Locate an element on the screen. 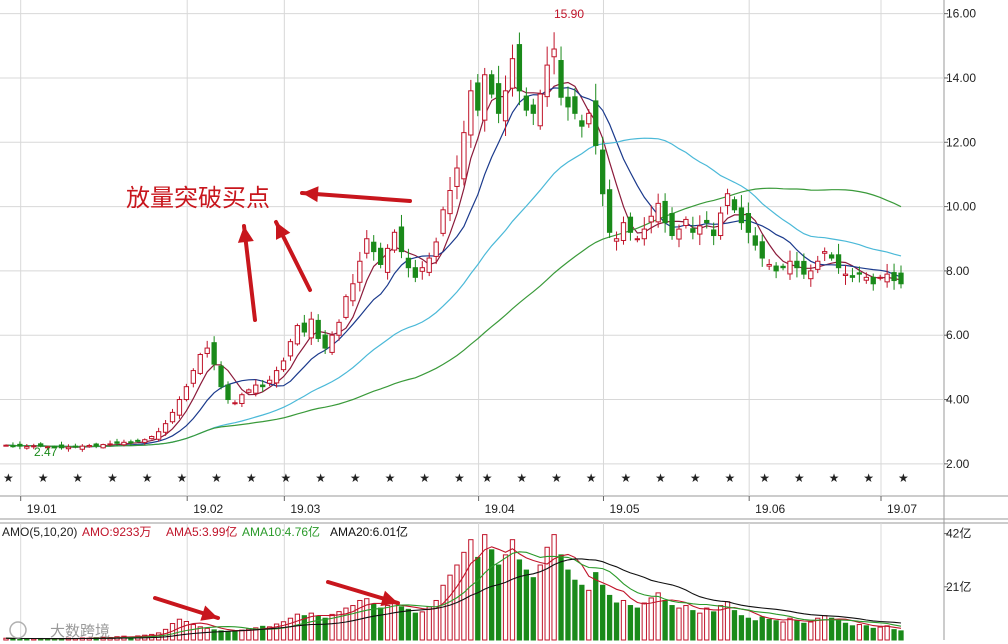 This screenshot has height=644, width=1008. price-tick-label: 16.00 is located at coordinates (961, 14).